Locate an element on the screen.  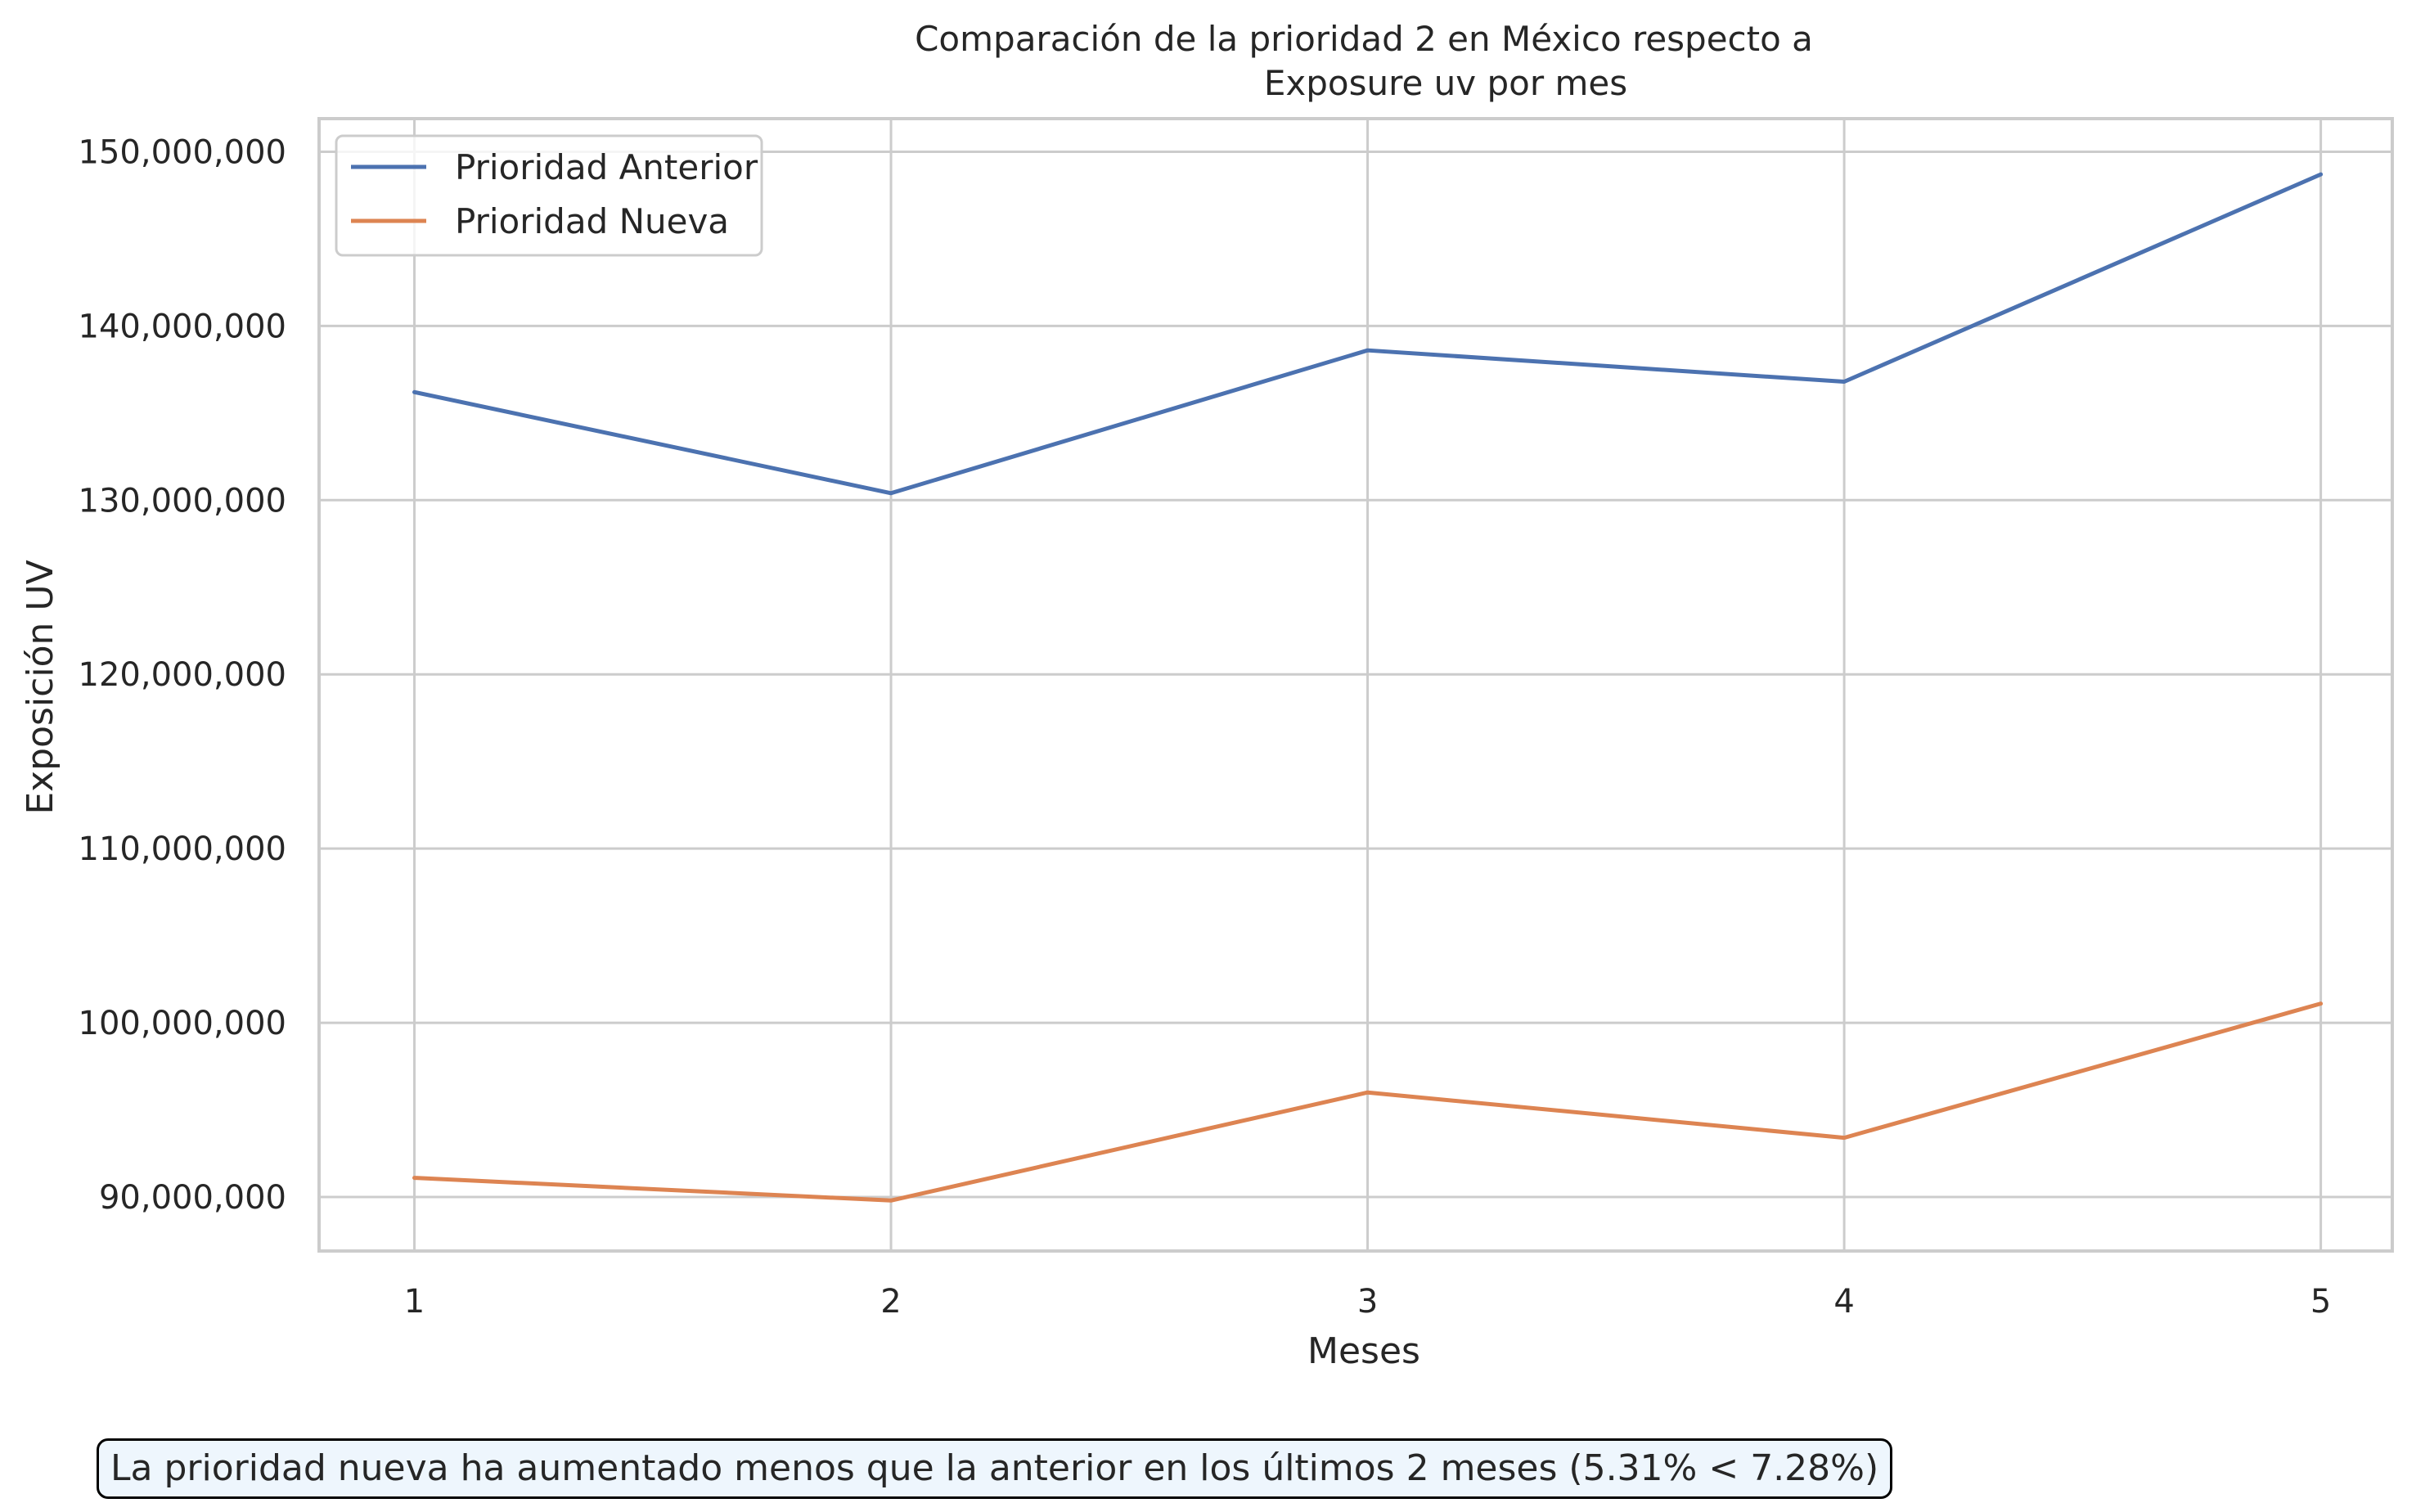
x-tick-label: 2 is located at coordinates (891, 1302).